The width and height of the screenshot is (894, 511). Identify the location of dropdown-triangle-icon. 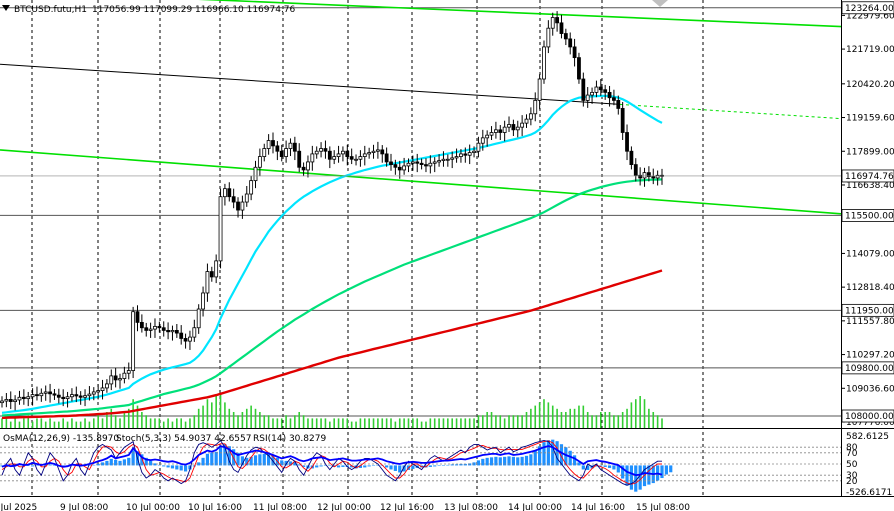
(6, 8).